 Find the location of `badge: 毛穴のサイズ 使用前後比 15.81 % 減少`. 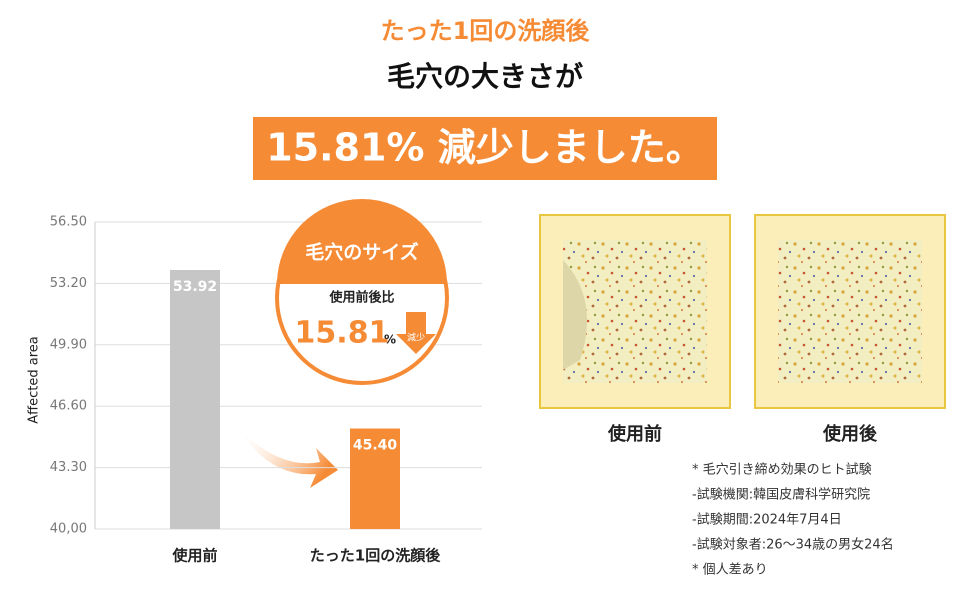

badge: 毛穴のサイズ 使用前後比 15.81 % 減少 is located at coordinates (362, 292).